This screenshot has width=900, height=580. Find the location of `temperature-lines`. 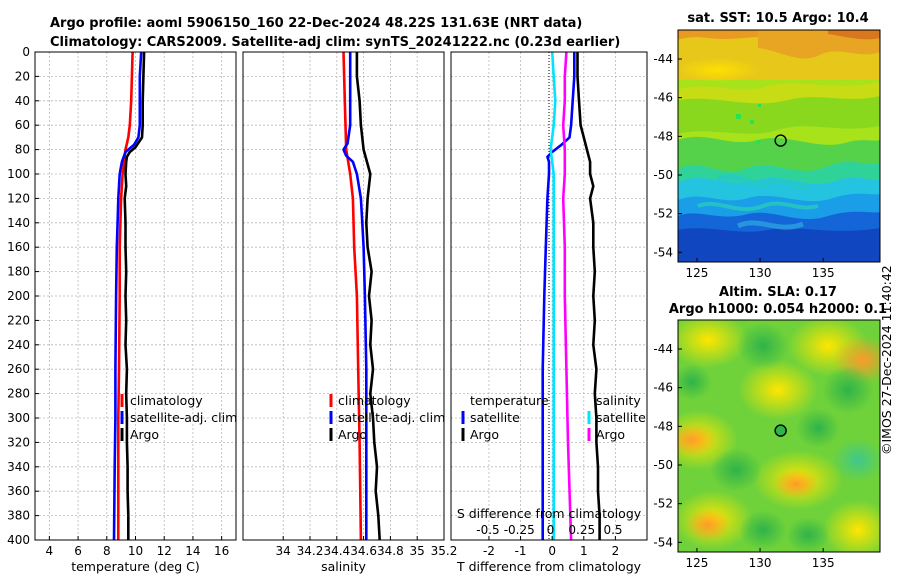

temperature-lines is located at coordinates (129, 296).